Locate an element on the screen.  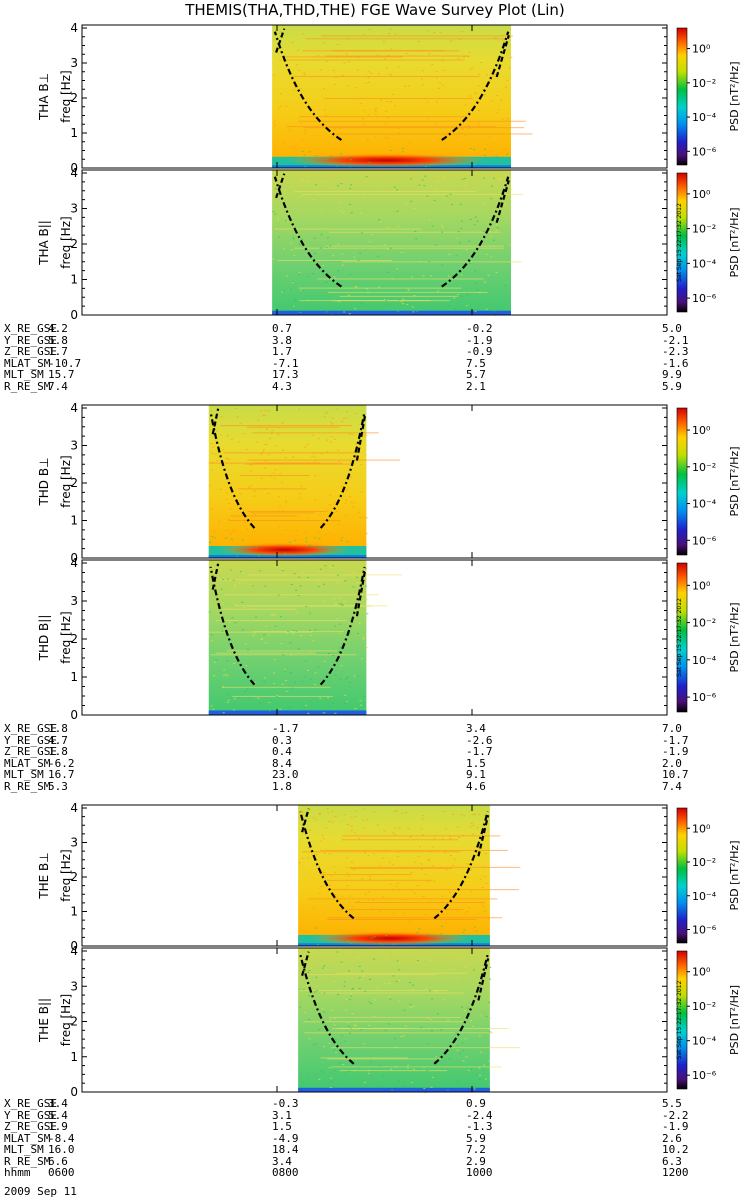
colorbar-tick-label: 10⁰ is located at coordinates (701, 828).